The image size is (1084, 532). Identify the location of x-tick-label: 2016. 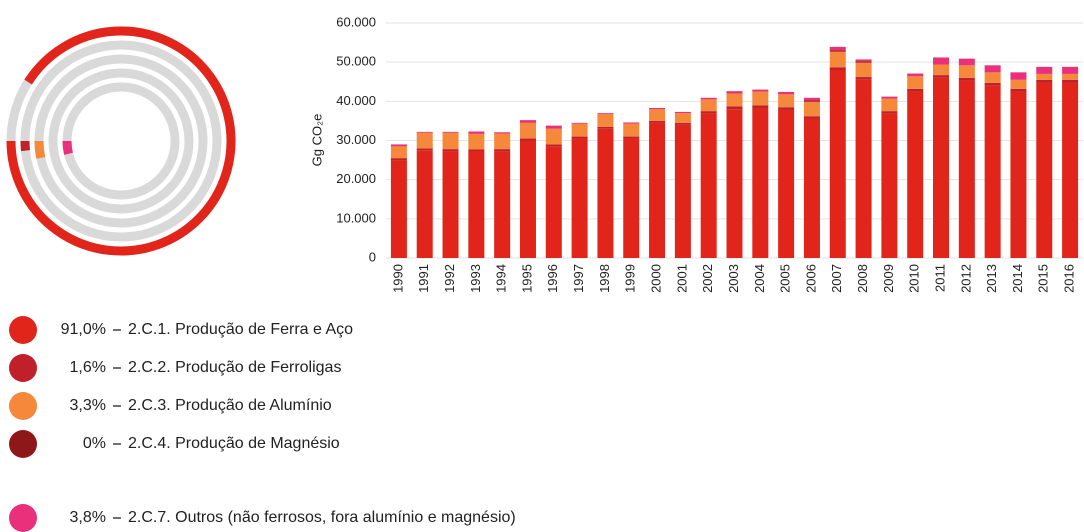
(1069, 278).